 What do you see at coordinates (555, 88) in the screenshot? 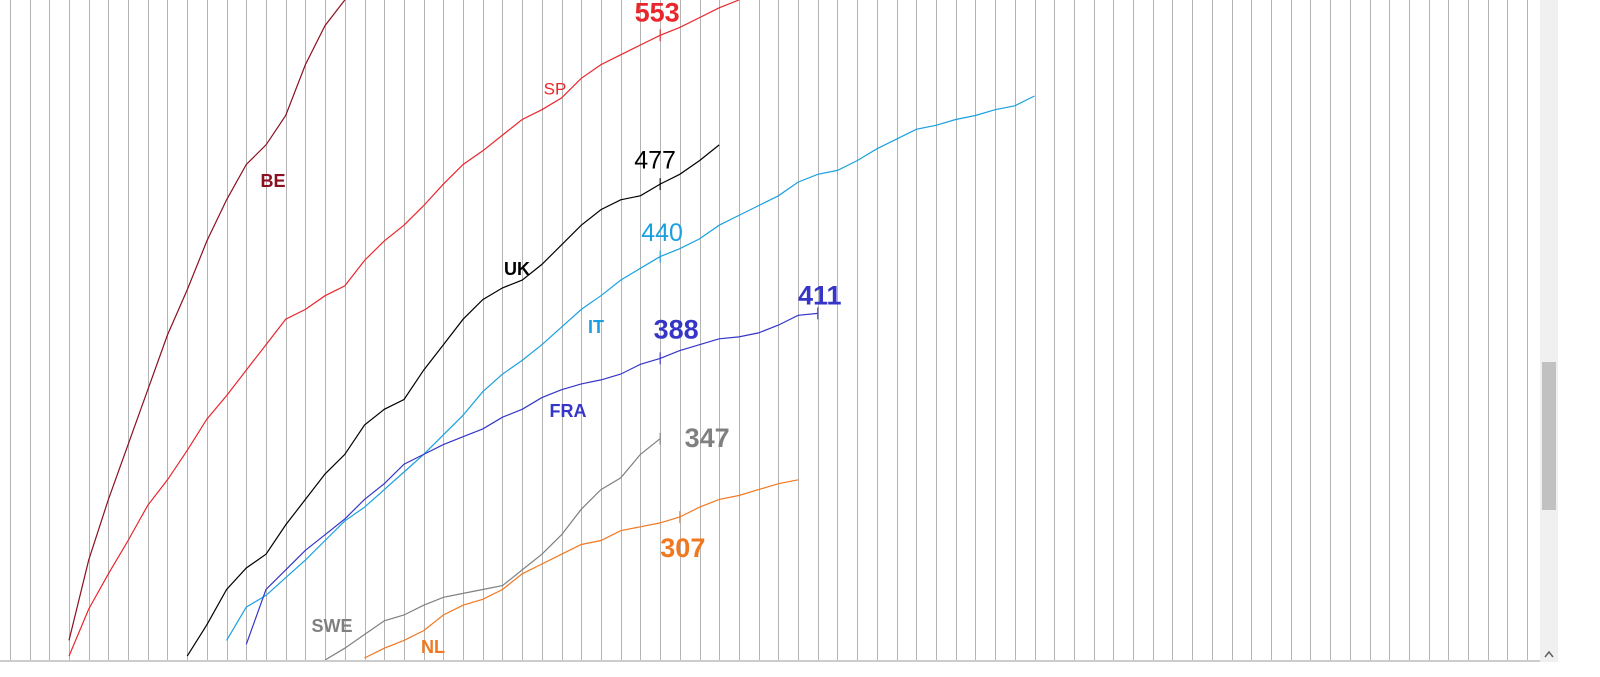
I see `series-label: SP` at bounding box center [555, 88].